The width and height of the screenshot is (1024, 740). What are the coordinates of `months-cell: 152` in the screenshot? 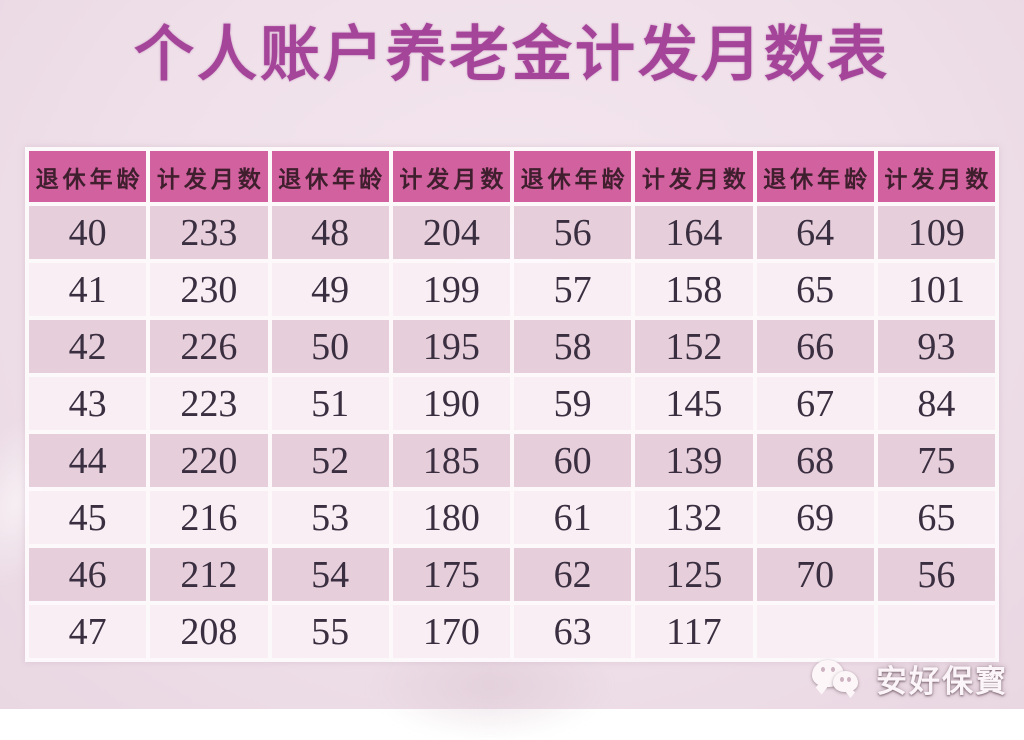 It's located at (694, 346).